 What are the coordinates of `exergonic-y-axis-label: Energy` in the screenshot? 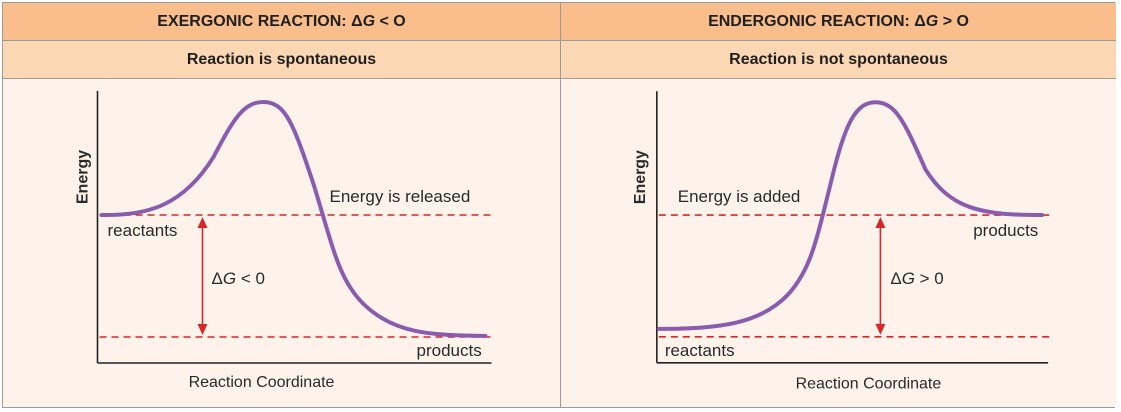 It's located at (83, 177).